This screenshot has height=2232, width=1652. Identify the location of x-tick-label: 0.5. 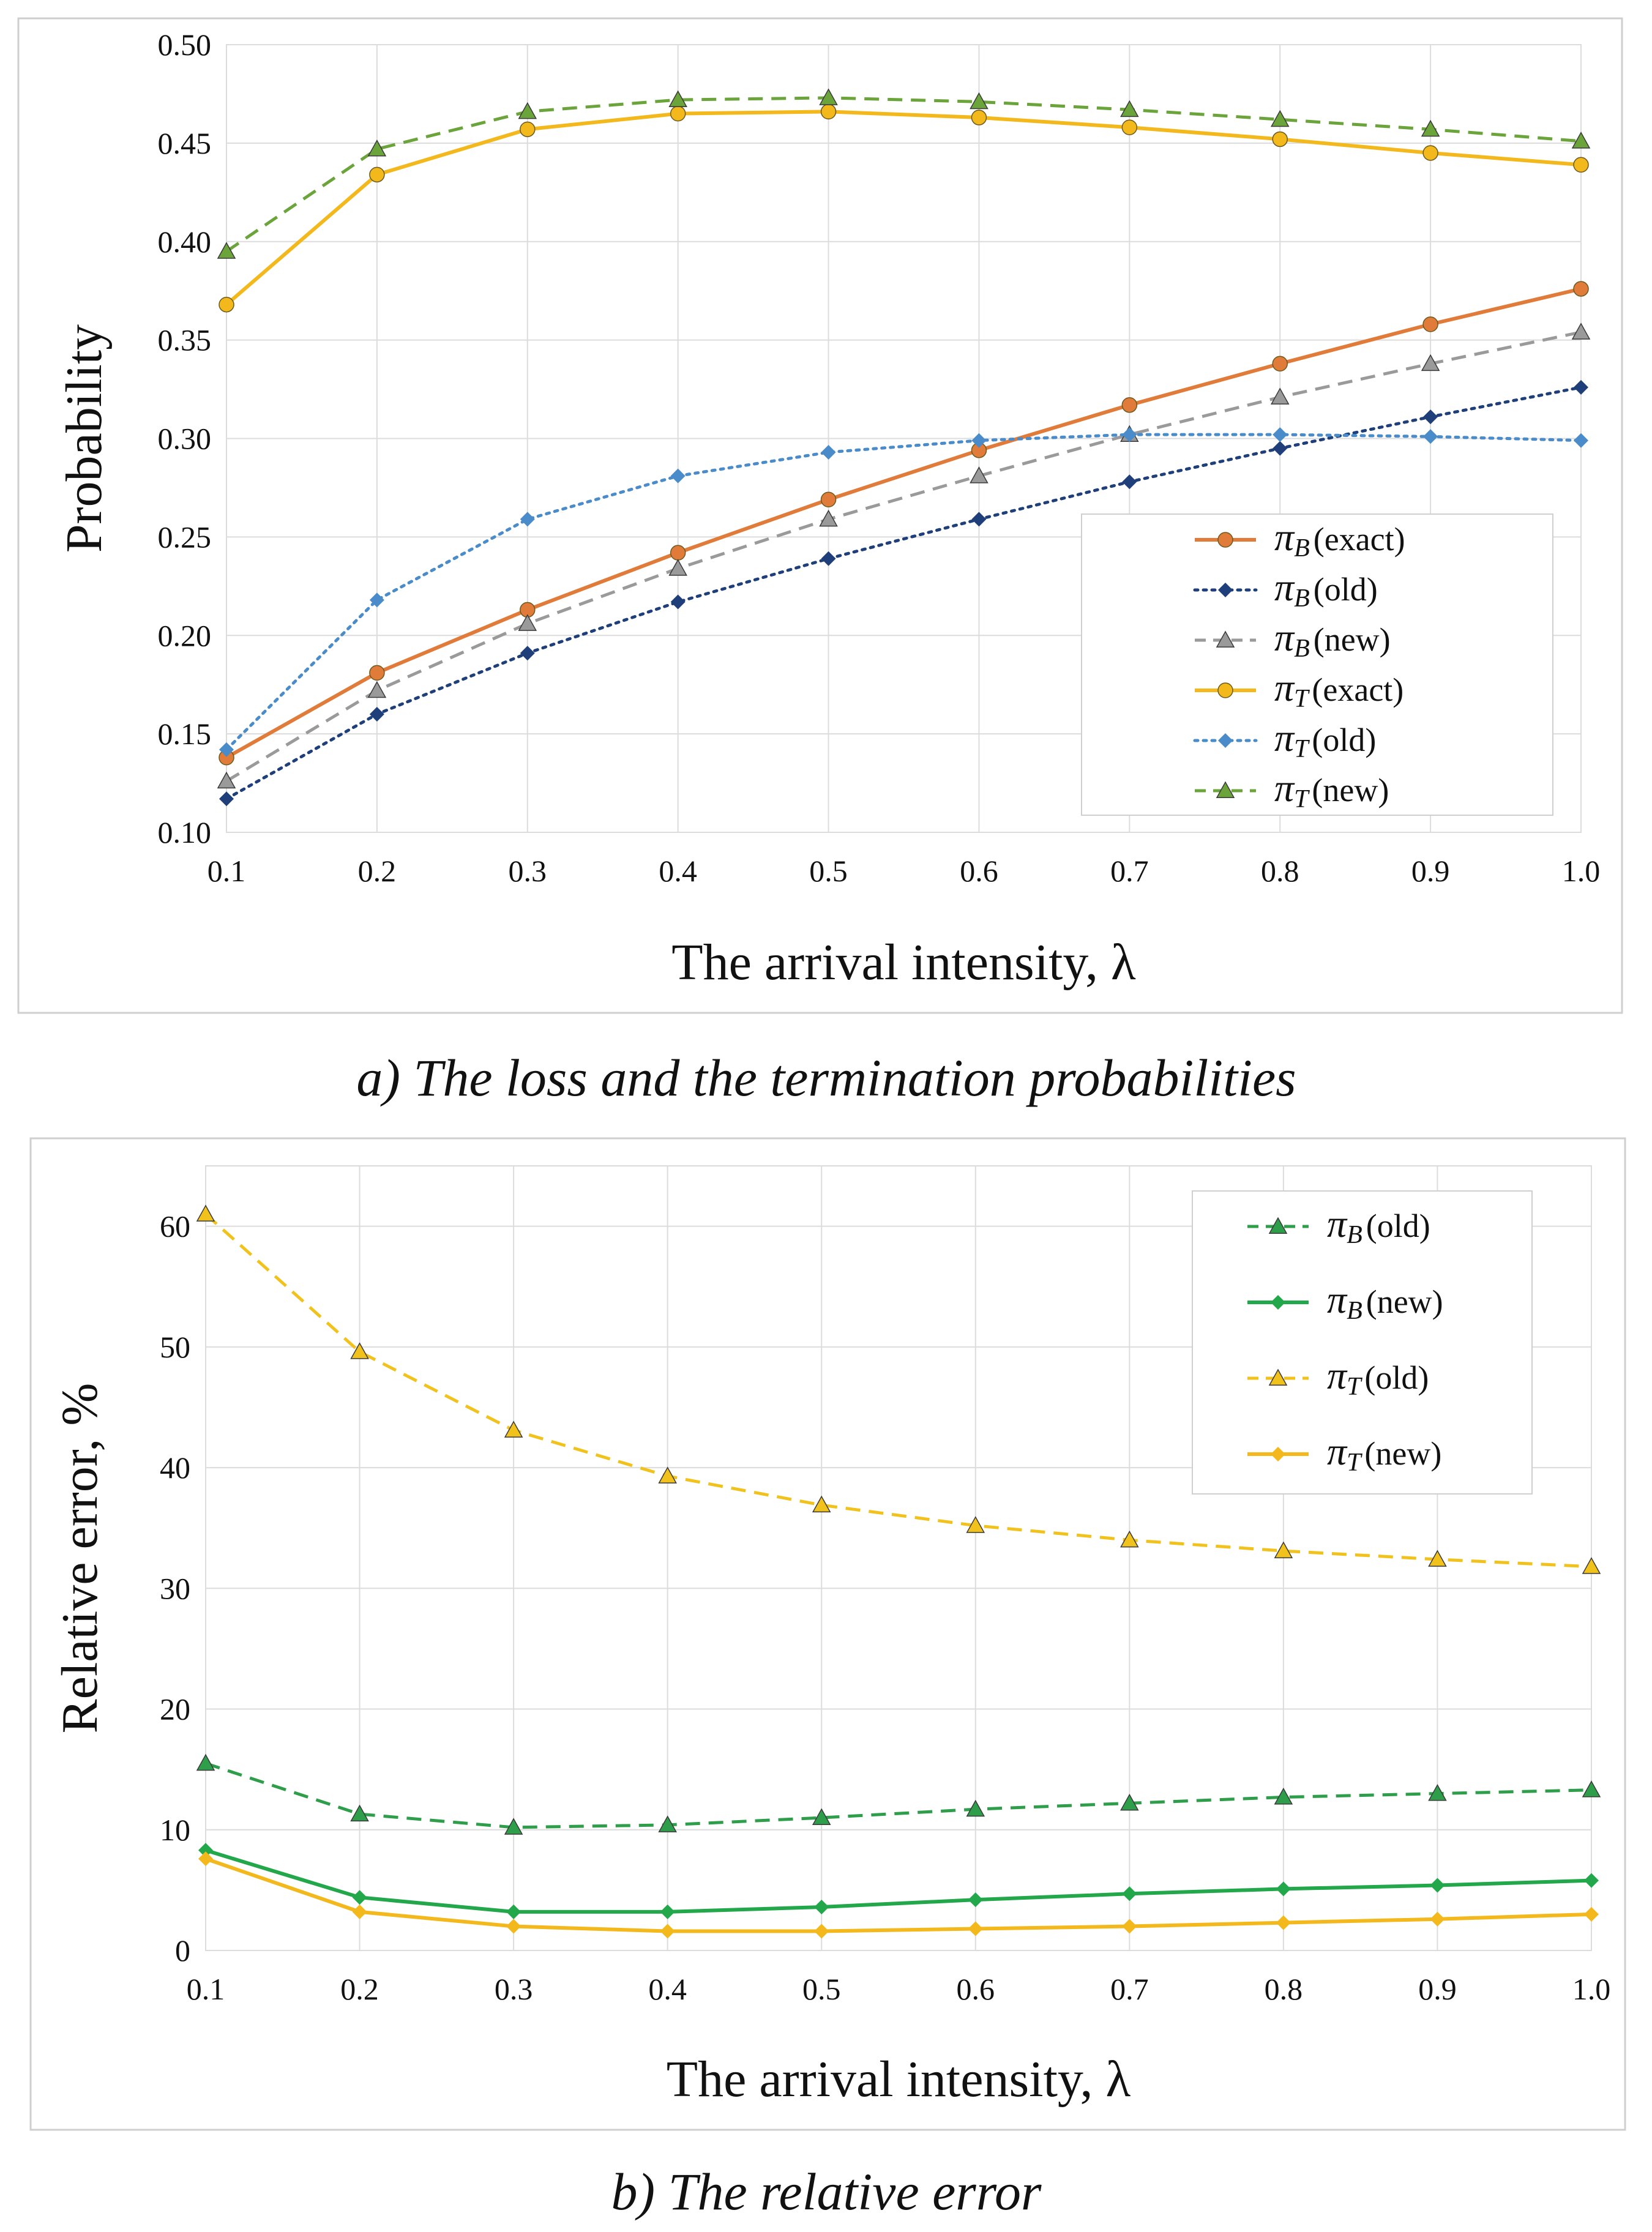
(821, 1989).